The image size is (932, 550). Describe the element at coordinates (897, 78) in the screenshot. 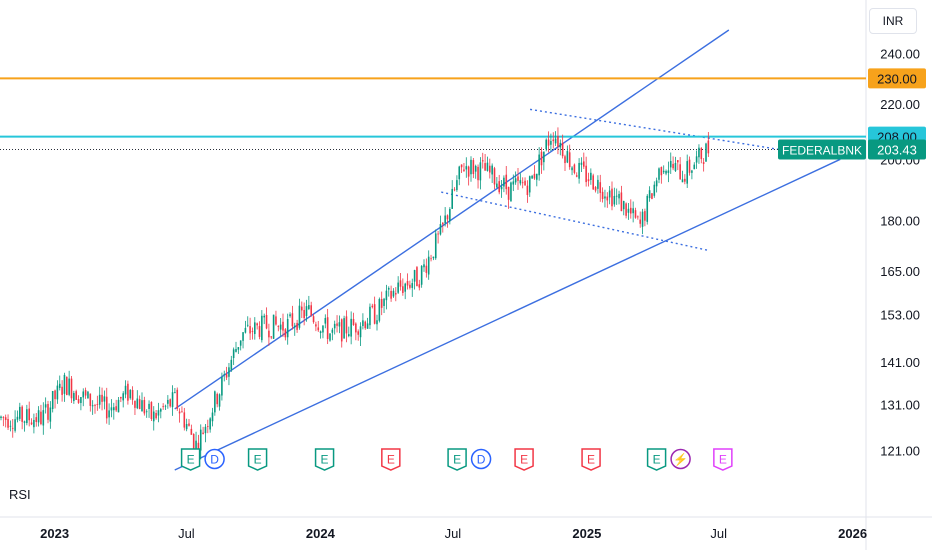

I see `level-price-badge` at that location.